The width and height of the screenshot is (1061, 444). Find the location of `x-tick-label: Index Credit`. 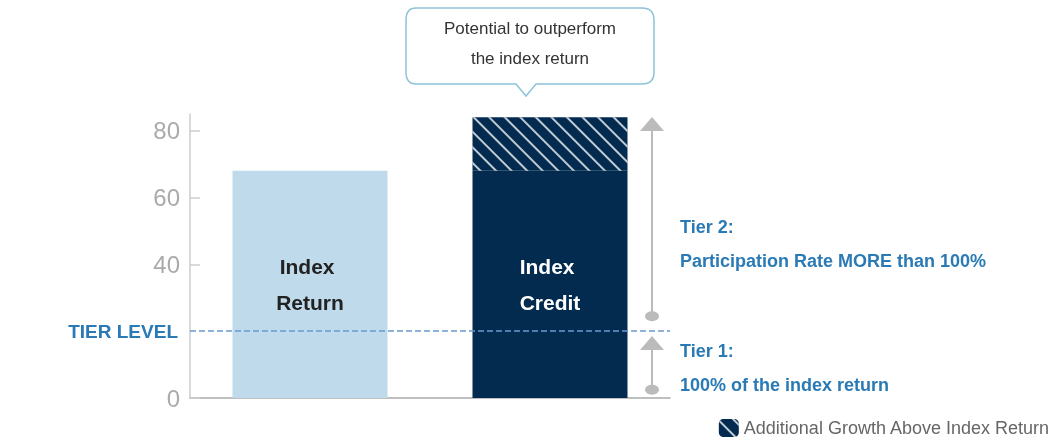

x-tick-label: Index Credit is located at coordinates (550, 284).